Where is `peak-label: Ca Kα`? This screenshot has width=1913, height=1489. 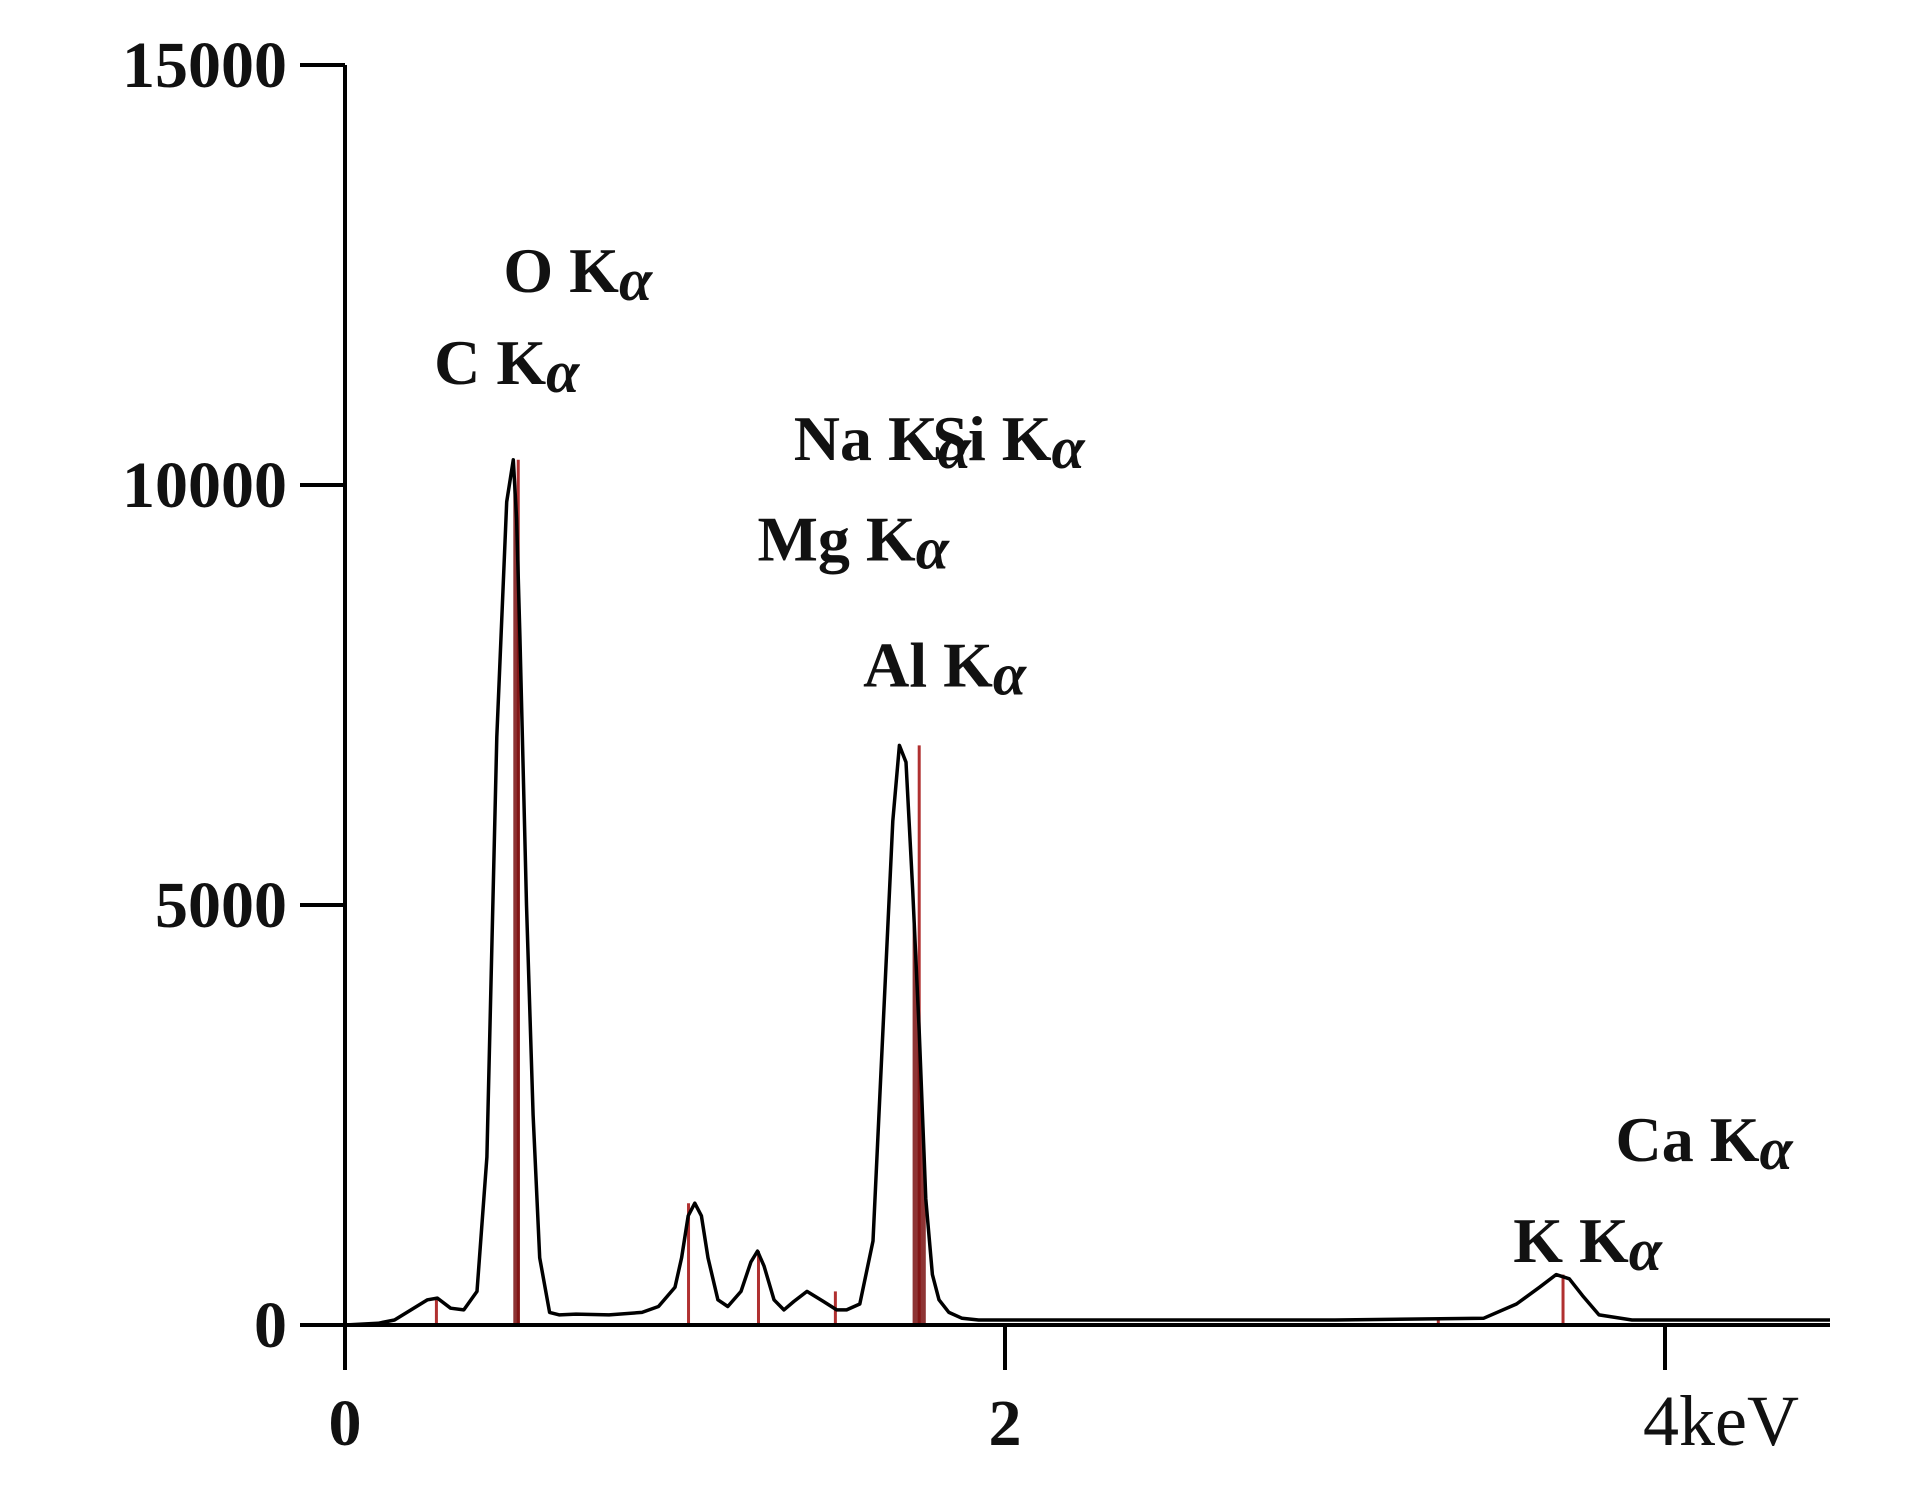
peak-label: Ca Kα is located at coordinates (1705, 1143).